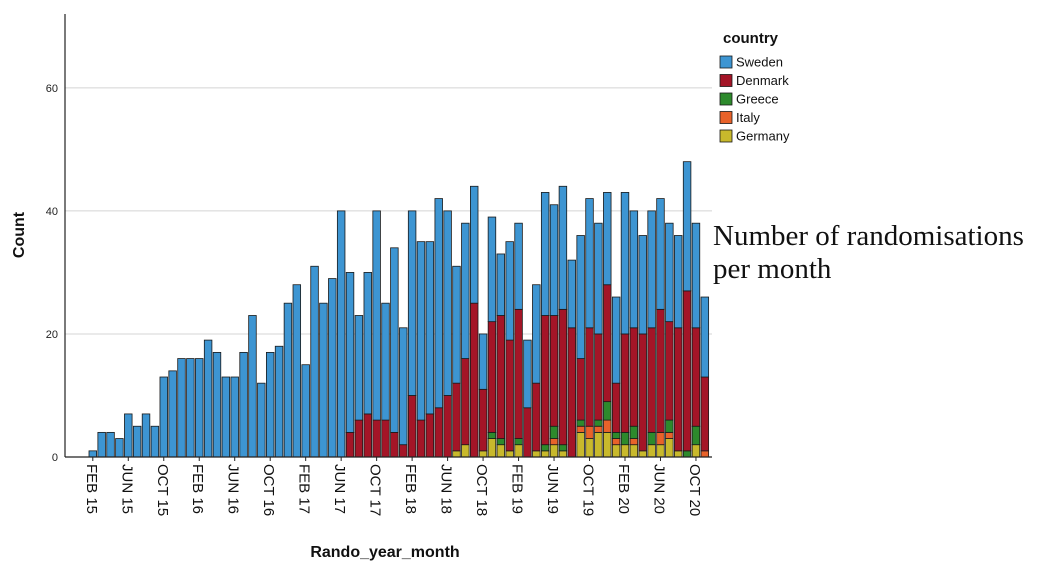 This screenshot has height=563, width=1047. What do you see at coordinates (52, 273) in the screenshot?
I see `y-tick-labels: 0 20 40 60` at bounding box center [52, 273].